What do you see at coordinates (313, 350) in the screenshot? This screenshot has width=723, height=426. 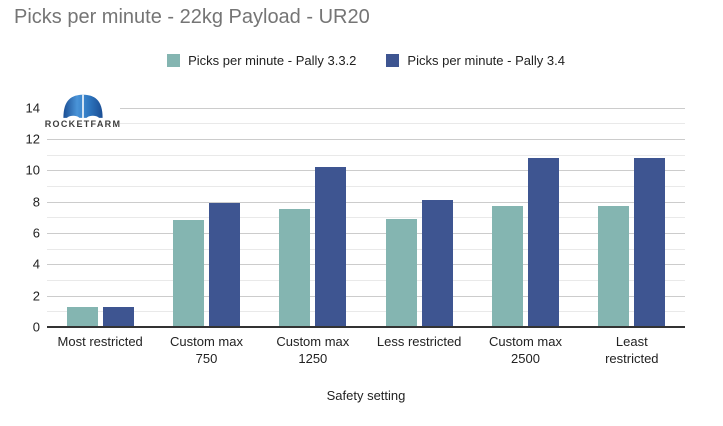 I see `x-category-label: Custom max 1250` at bounding box center [313, 350].